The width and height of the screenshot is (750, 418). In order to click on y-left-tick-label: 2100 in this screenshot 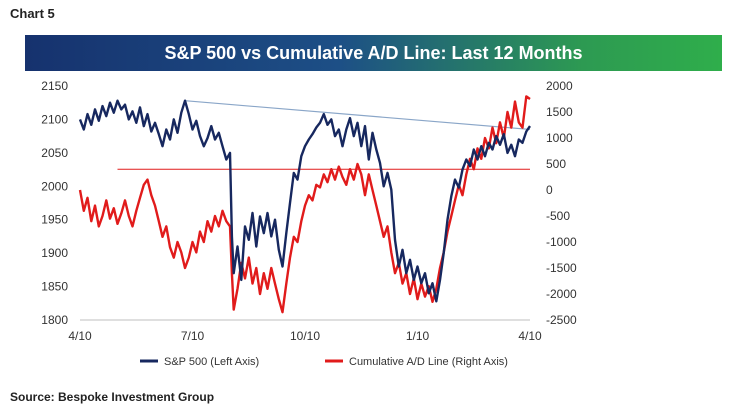, I will do `click(54, 119)`.